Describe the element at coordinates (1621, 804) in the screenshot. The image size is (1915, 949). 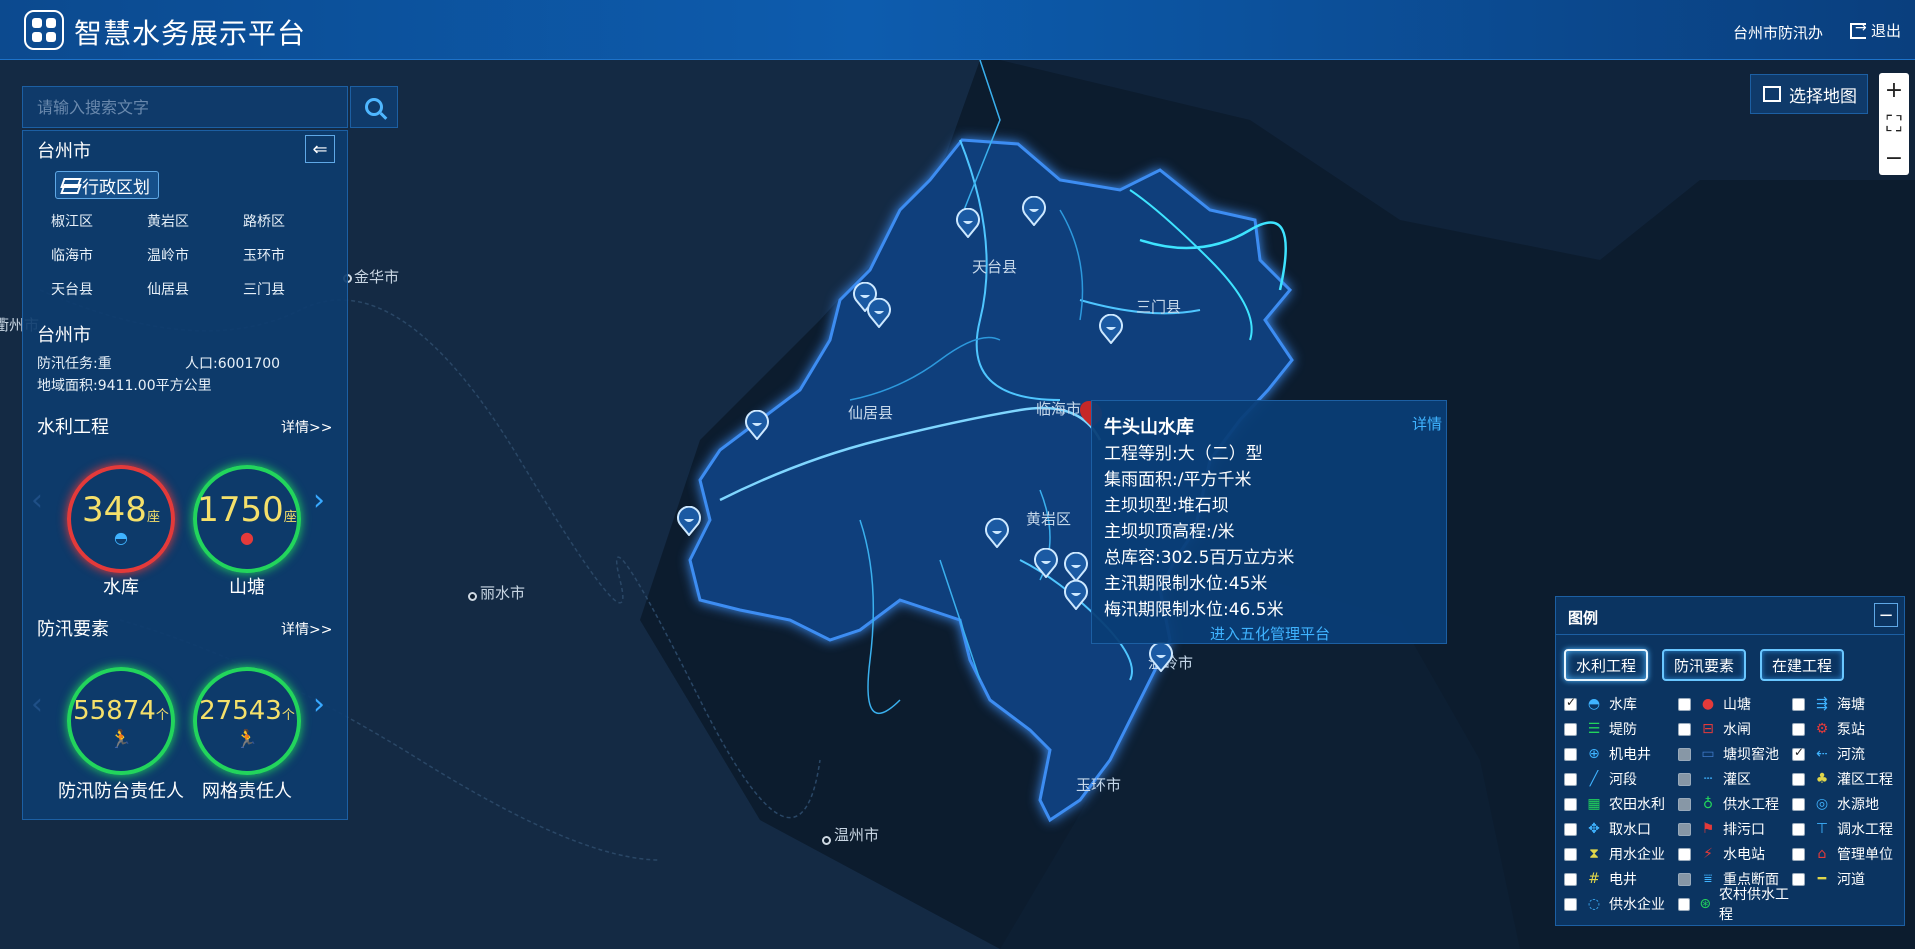
I see `legend-item: ▦ 农田水利` at that location.